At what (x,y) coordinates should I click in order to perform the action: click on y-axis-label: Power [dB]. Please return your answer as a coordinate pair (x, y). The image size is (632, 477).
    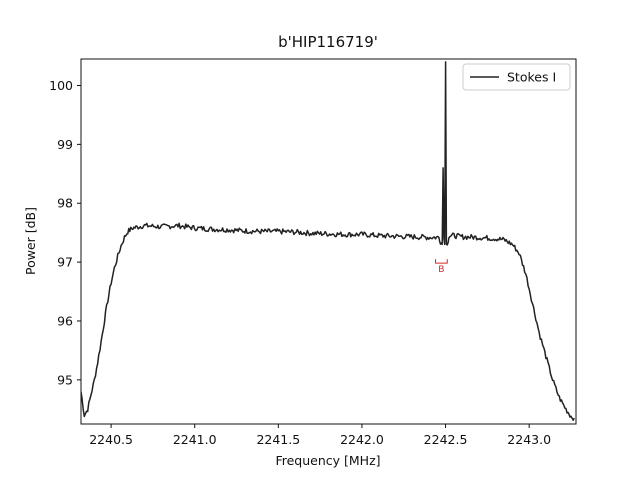
    Looking at the image, I should click on (30, 241).